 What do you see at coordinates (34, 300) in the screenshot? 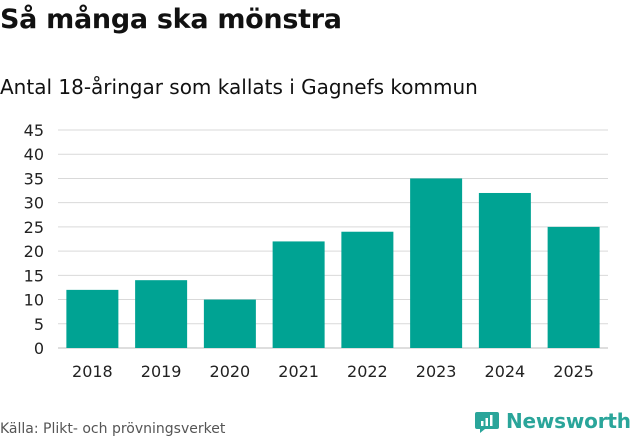
I see `y-tick-label: 10` at bounding box center [34, 300].